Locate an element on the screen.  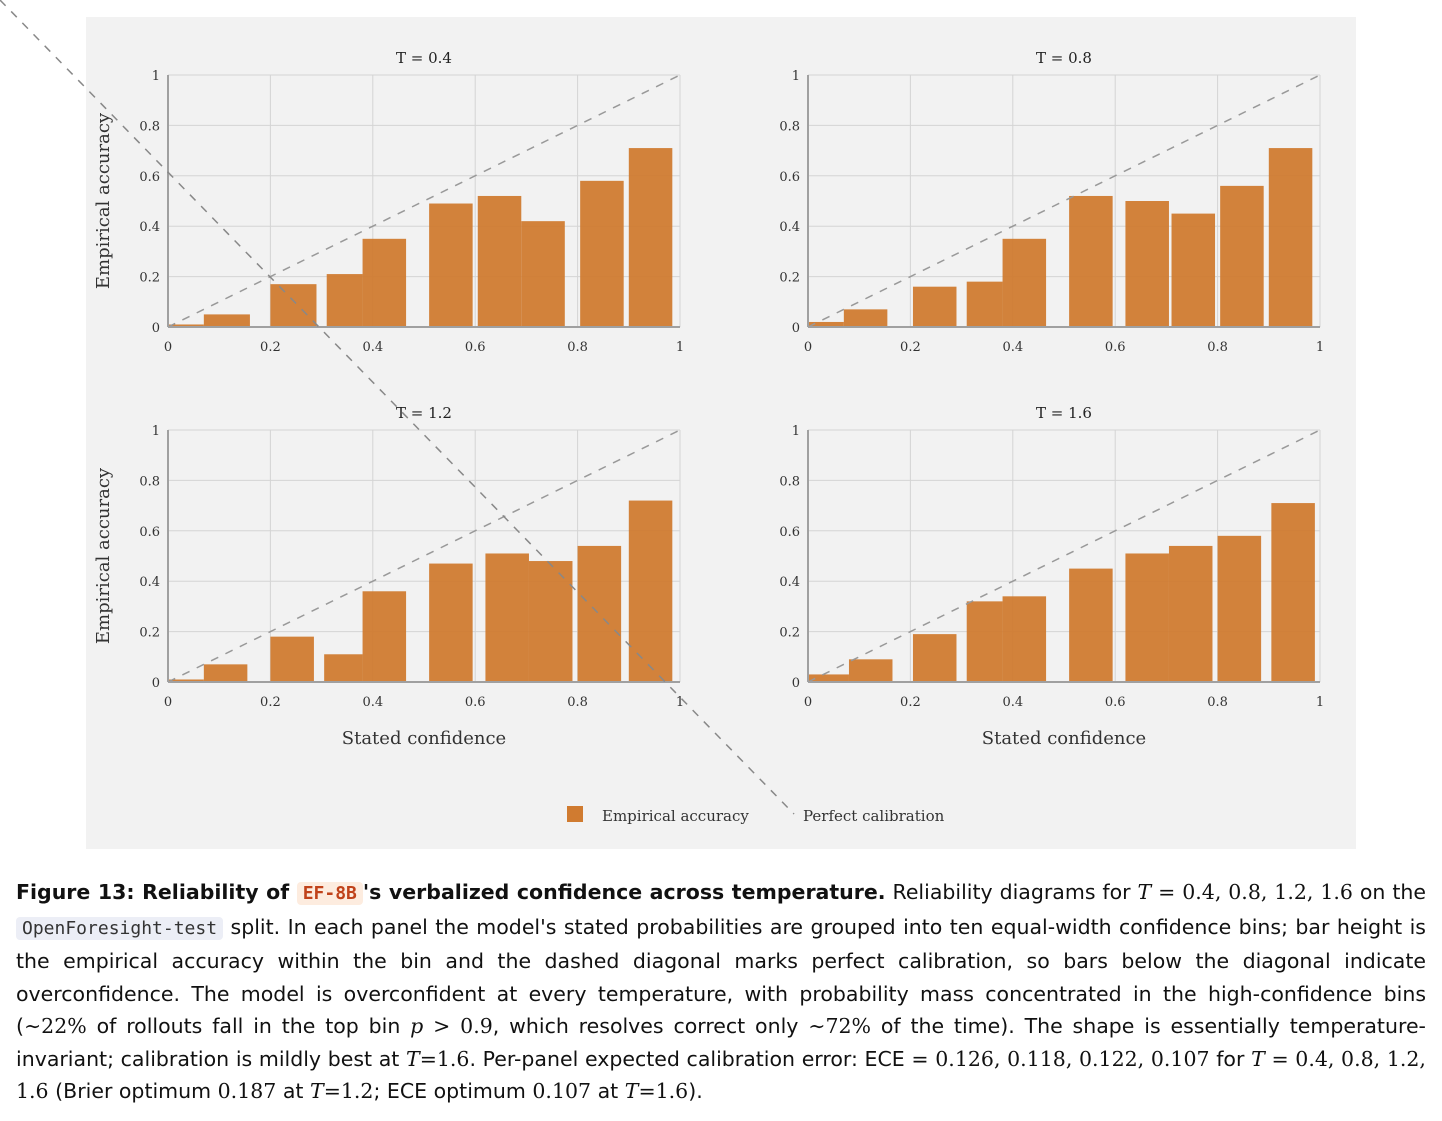
caption-math: > 0.9 is located at coordinates (463, 1026).